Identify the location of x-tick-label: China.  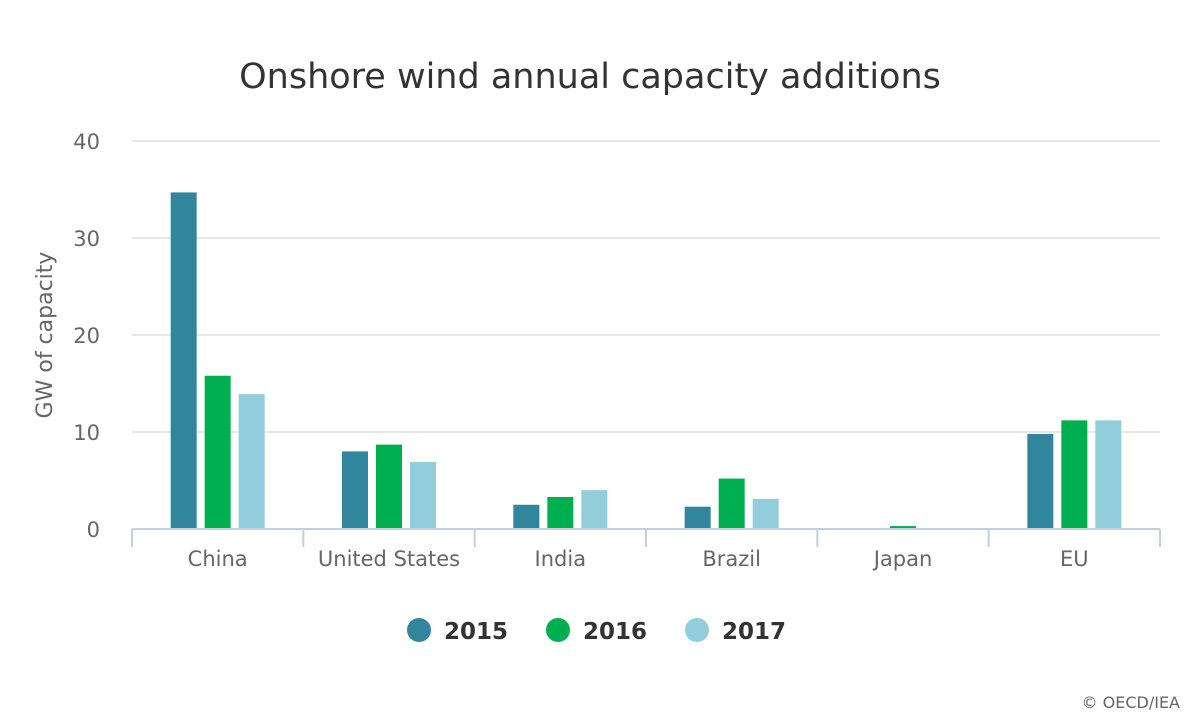
(218, 559).